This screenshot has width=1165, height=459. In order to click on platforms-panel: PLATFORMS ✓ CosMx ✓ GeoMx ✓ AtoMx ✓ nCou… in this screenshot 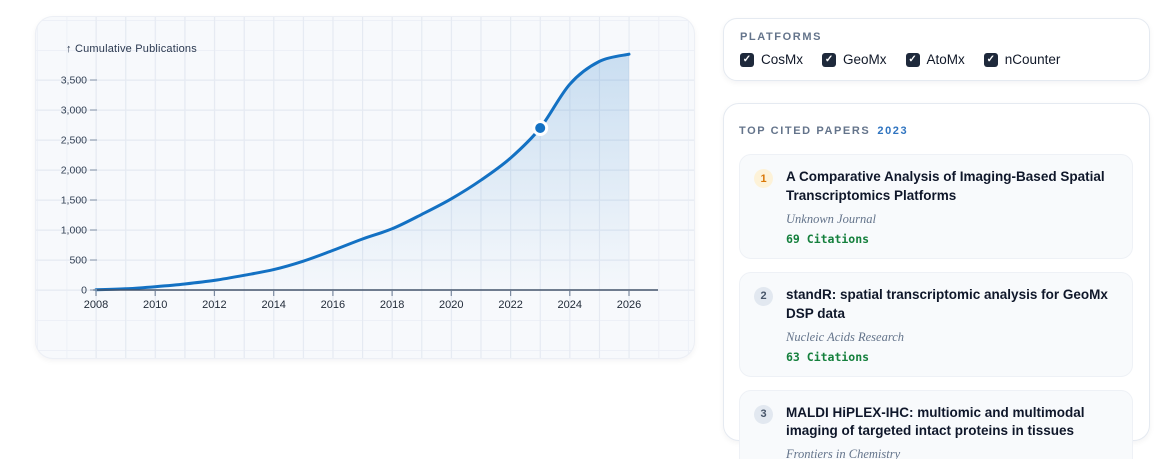, I will do `click(936, 49)`.